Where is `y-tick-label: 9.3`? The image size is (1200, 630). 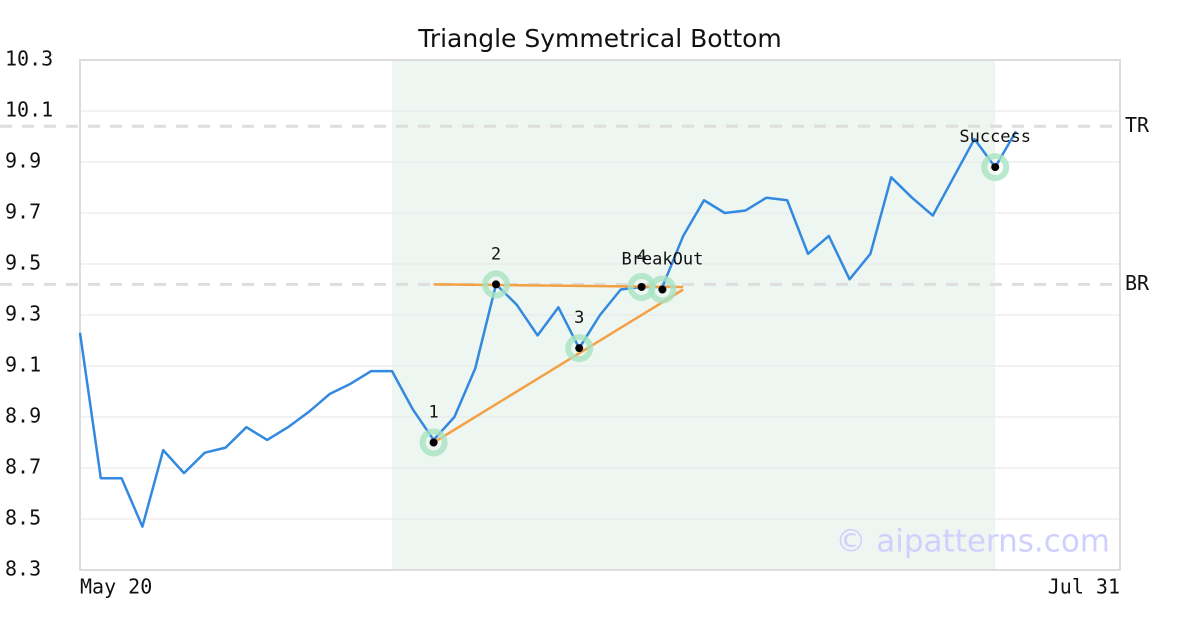 y-tick-label: 9.3 is located at coordinates (23, 314).